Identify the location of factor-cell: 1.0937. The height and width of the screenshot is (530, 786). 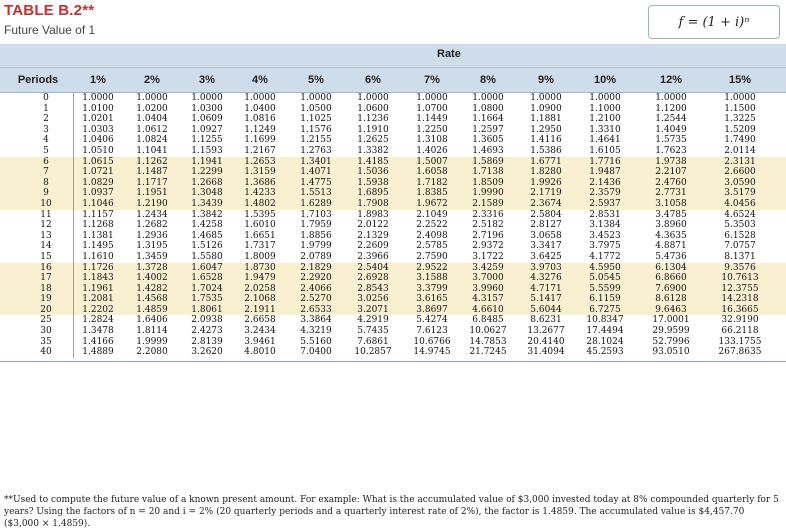
(98, 193).